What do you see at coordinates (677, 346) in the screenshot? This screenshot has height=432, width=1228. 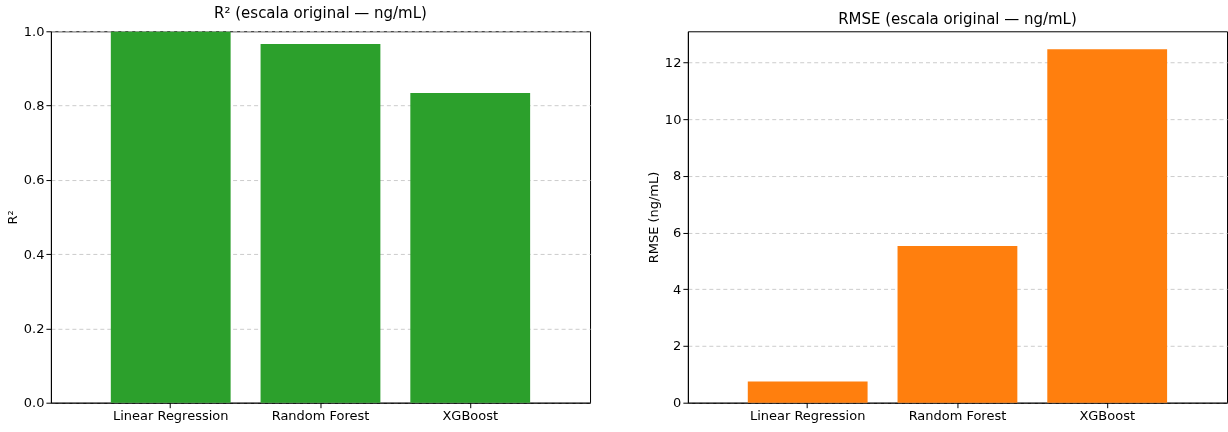 I see `y-tick-label: 2` at bounding box center [677, 346].